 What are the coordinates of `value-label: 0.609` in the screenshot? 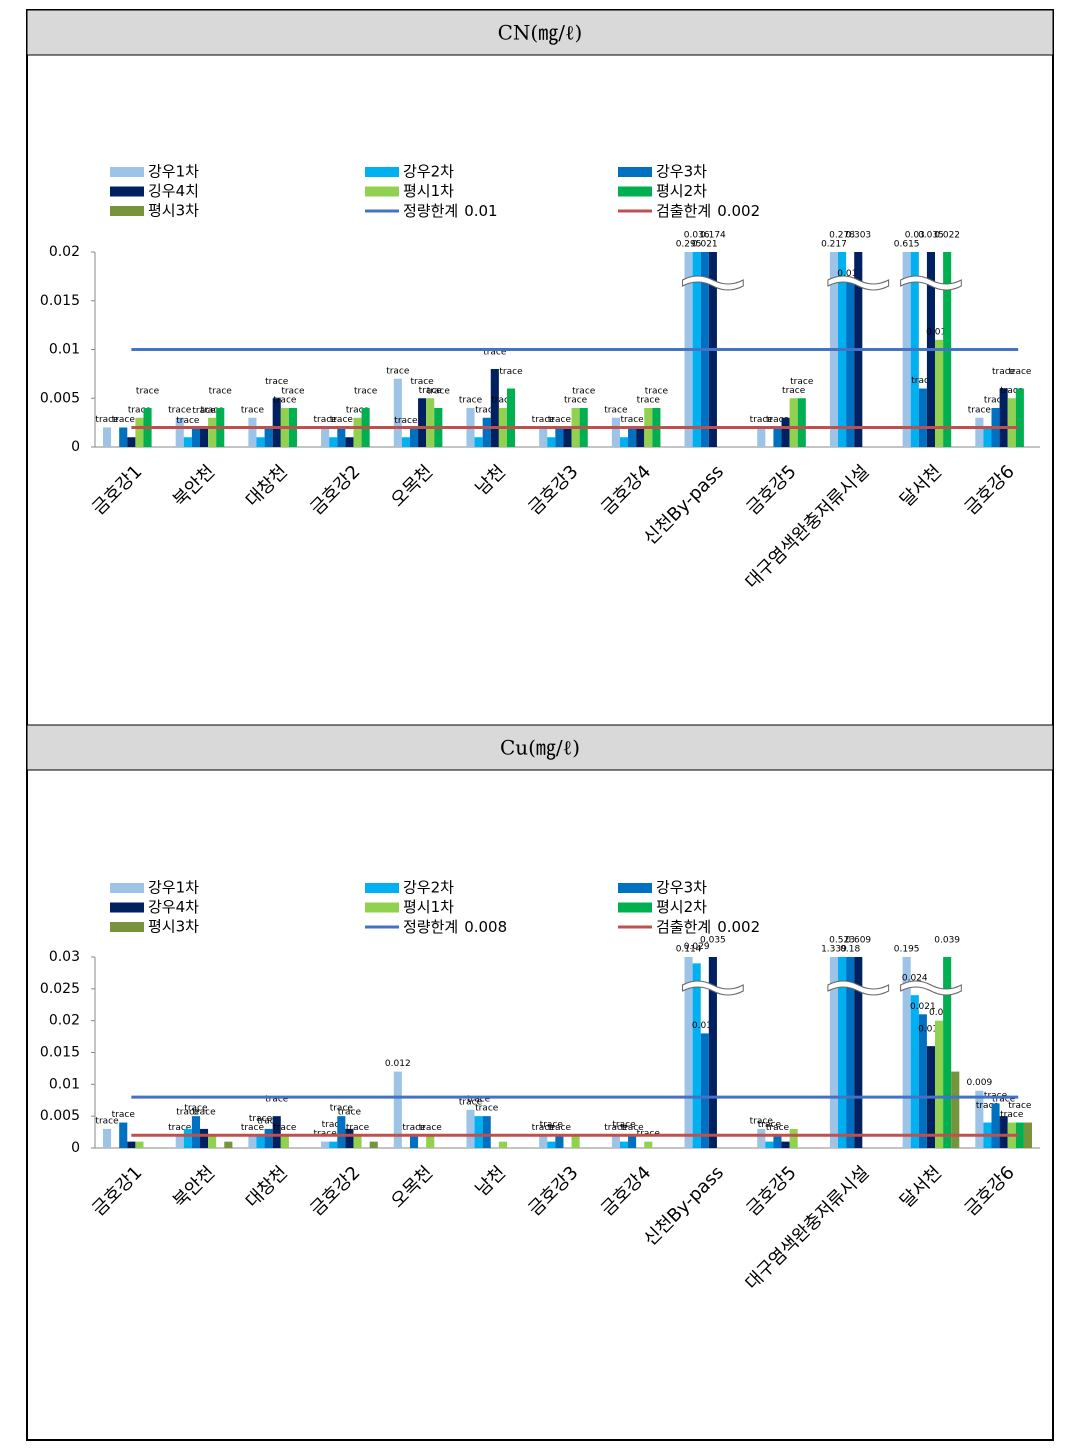 It's located at (858, 941).